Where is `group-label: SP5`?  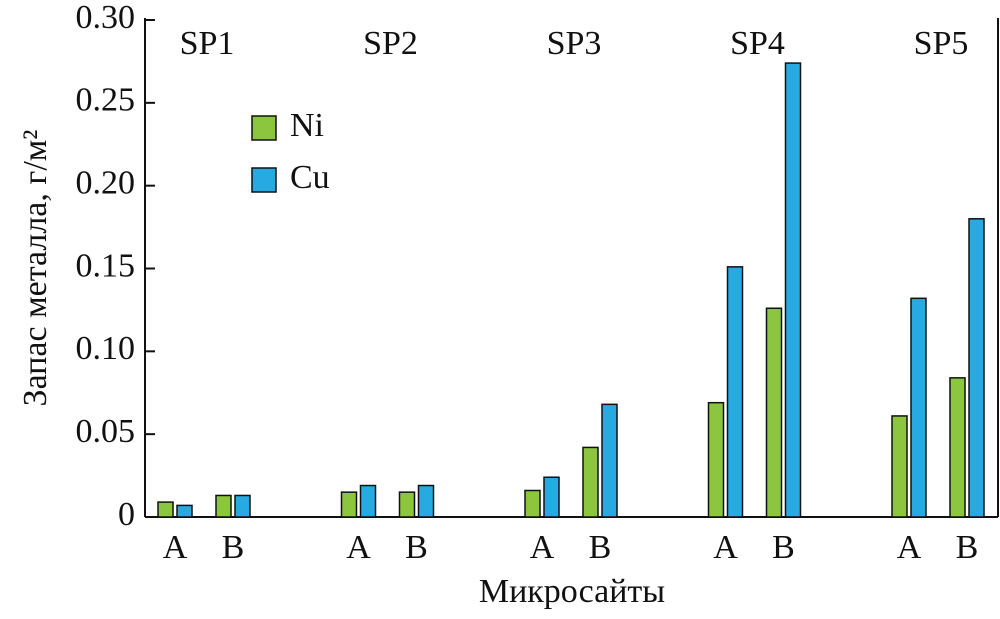
group-label: SP5 is located at coordinates (941, 43).